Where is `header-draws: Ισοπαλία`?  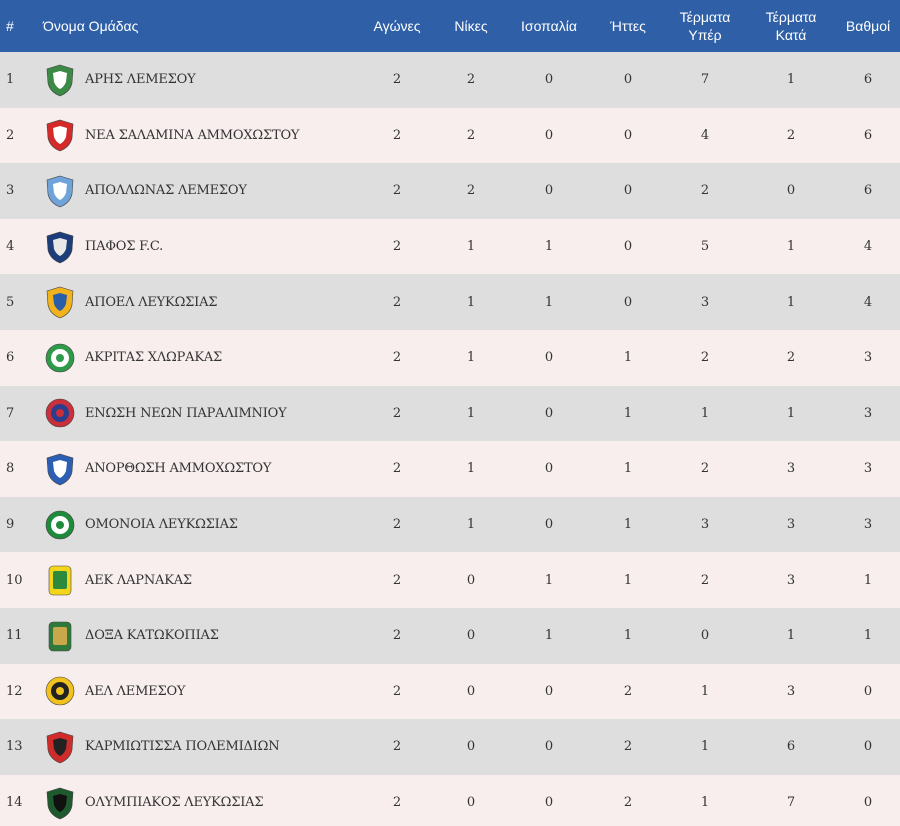
header-draws: Ισοπαλία is located at coordinates (549, 26).